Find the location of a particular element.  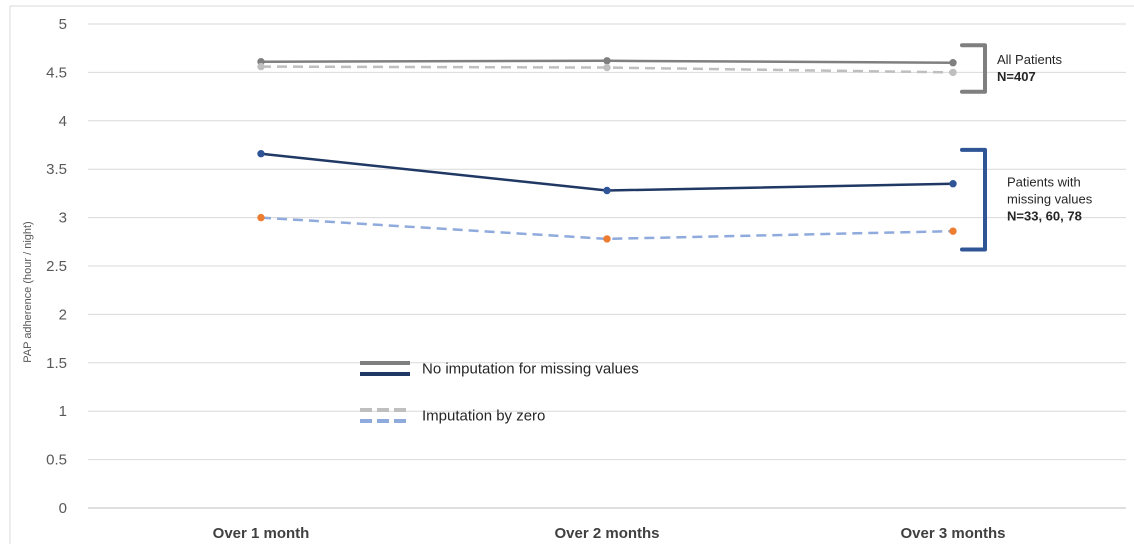

series-line-miss_zero is located at coordinates (607, 228).